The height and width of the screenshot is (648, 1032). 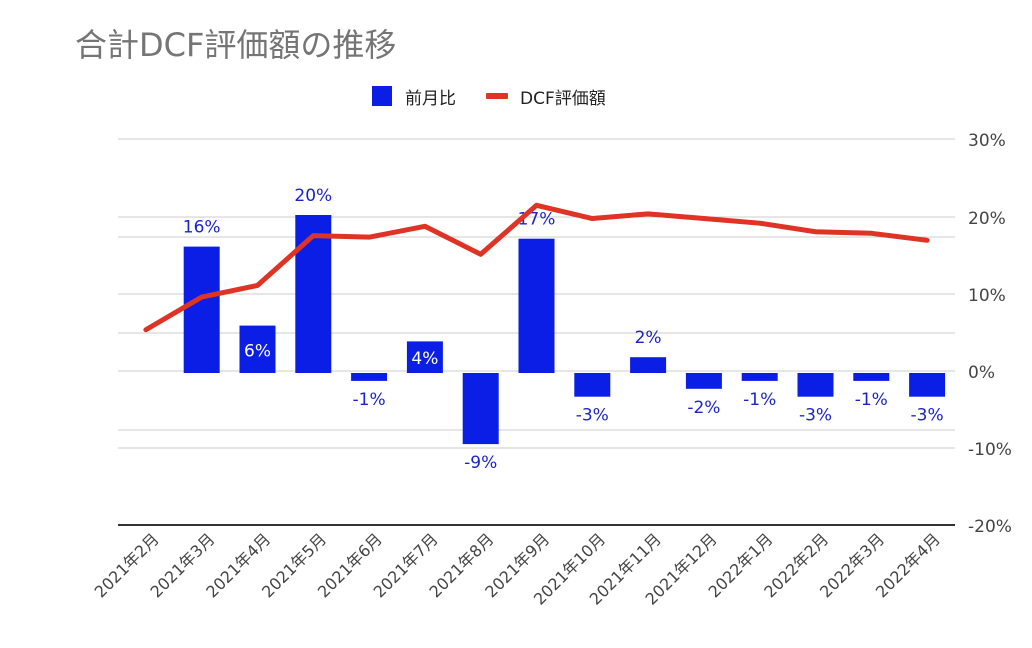 What do you see at coordinates (648, 338) in the screenshot?
I see `bar-data-label: 2%` at bounding box center [648, 338].